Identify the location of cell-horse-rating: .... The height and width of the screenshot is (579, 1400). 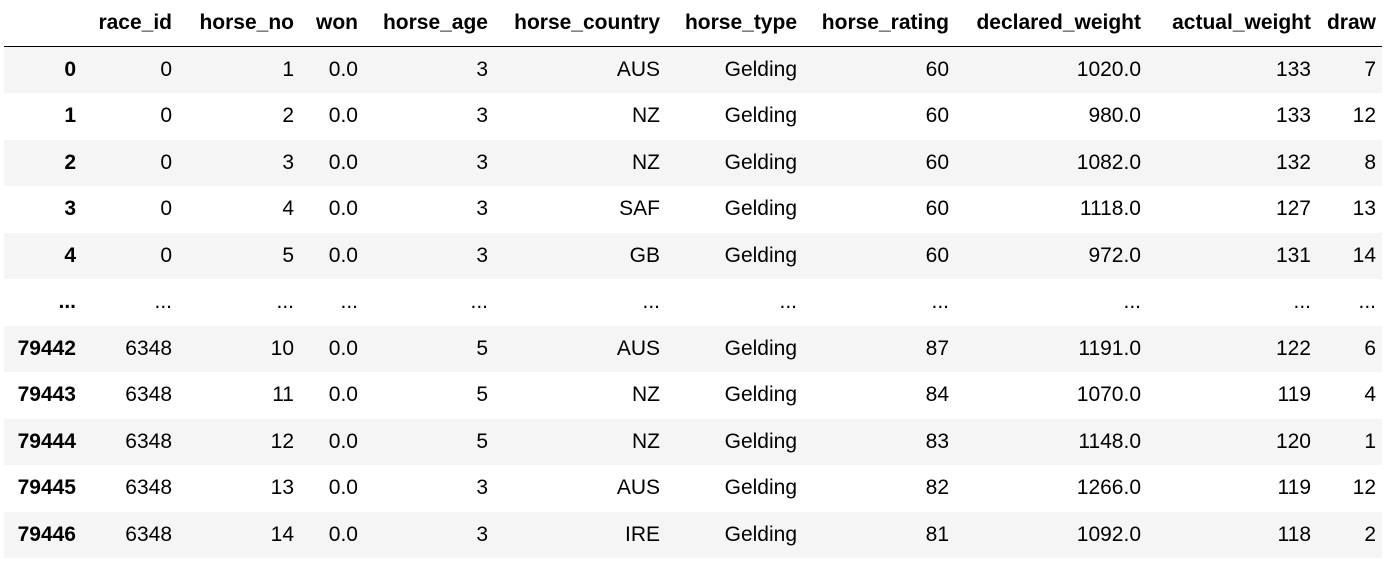
(940, 302).